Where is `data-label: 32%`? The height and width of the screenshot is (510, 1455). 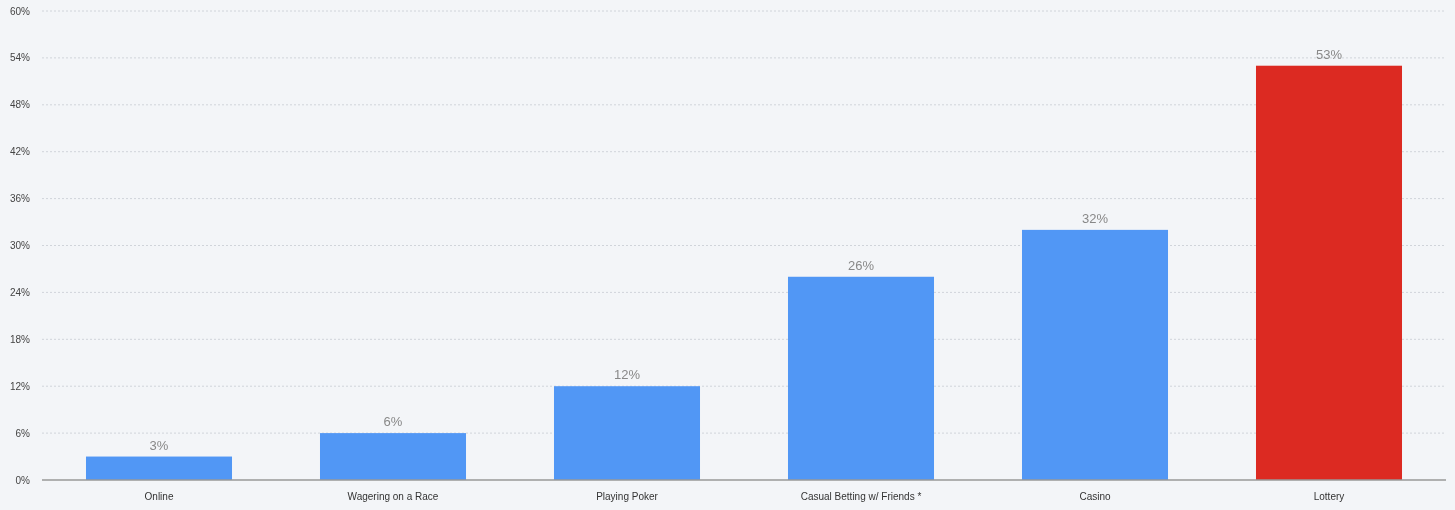 data-label: 32% is located at coordinates (1095, 218).